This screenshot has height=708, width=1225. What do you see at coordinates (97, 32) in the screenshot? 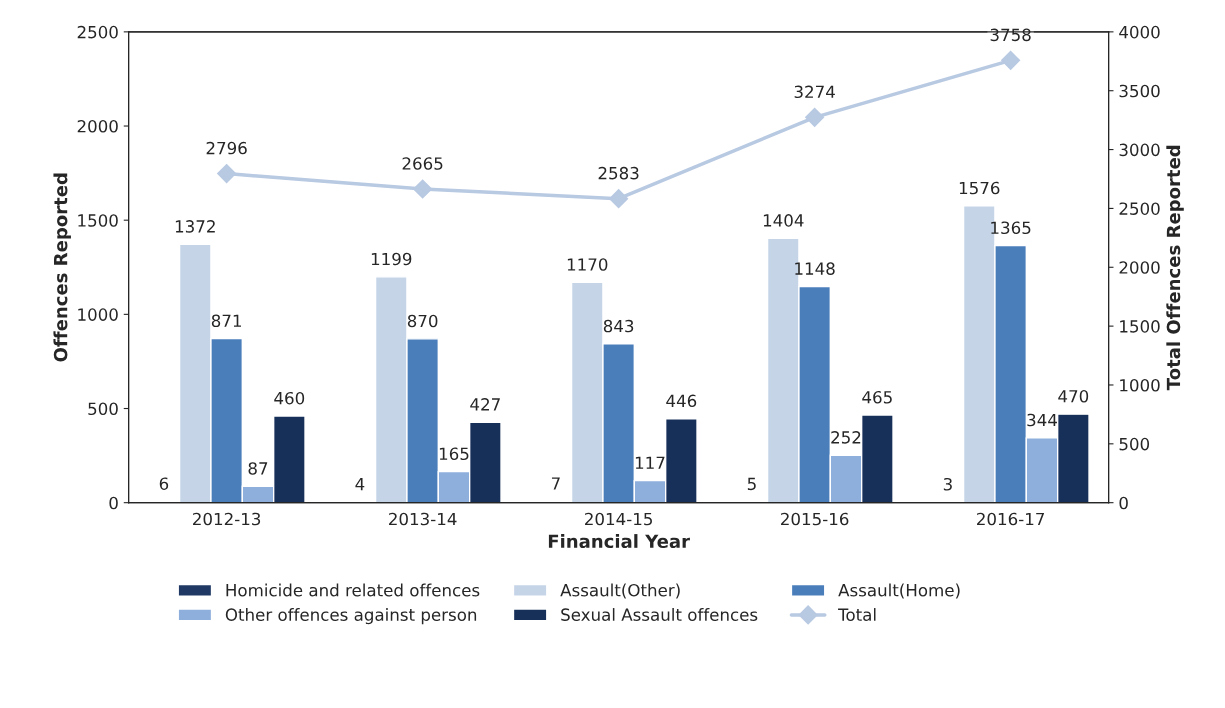
I see `y-tick-label: 2500` at bounding box center [97, 32].